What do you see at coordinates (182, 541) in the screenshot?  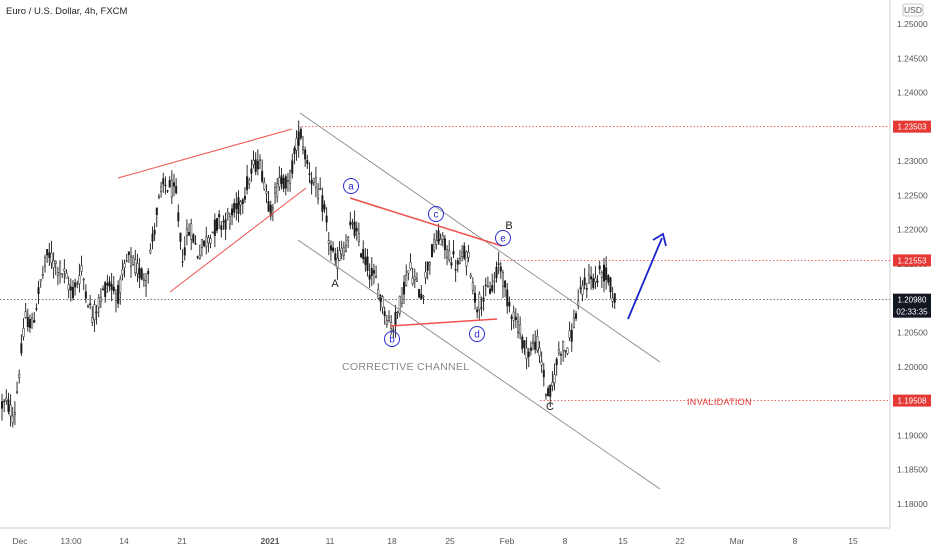 I see `x-tick-label: 21` at bounding box center [182, 541].